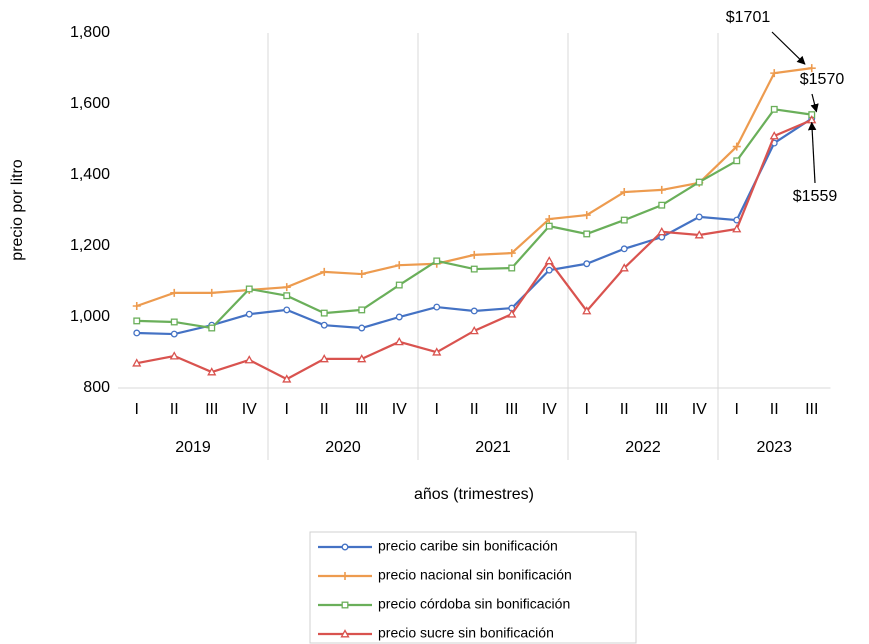 This screenshot has width=869, height=644. Describe the element at coordinates (473, 587) in the screenshot. I see `legend-box` at that location.